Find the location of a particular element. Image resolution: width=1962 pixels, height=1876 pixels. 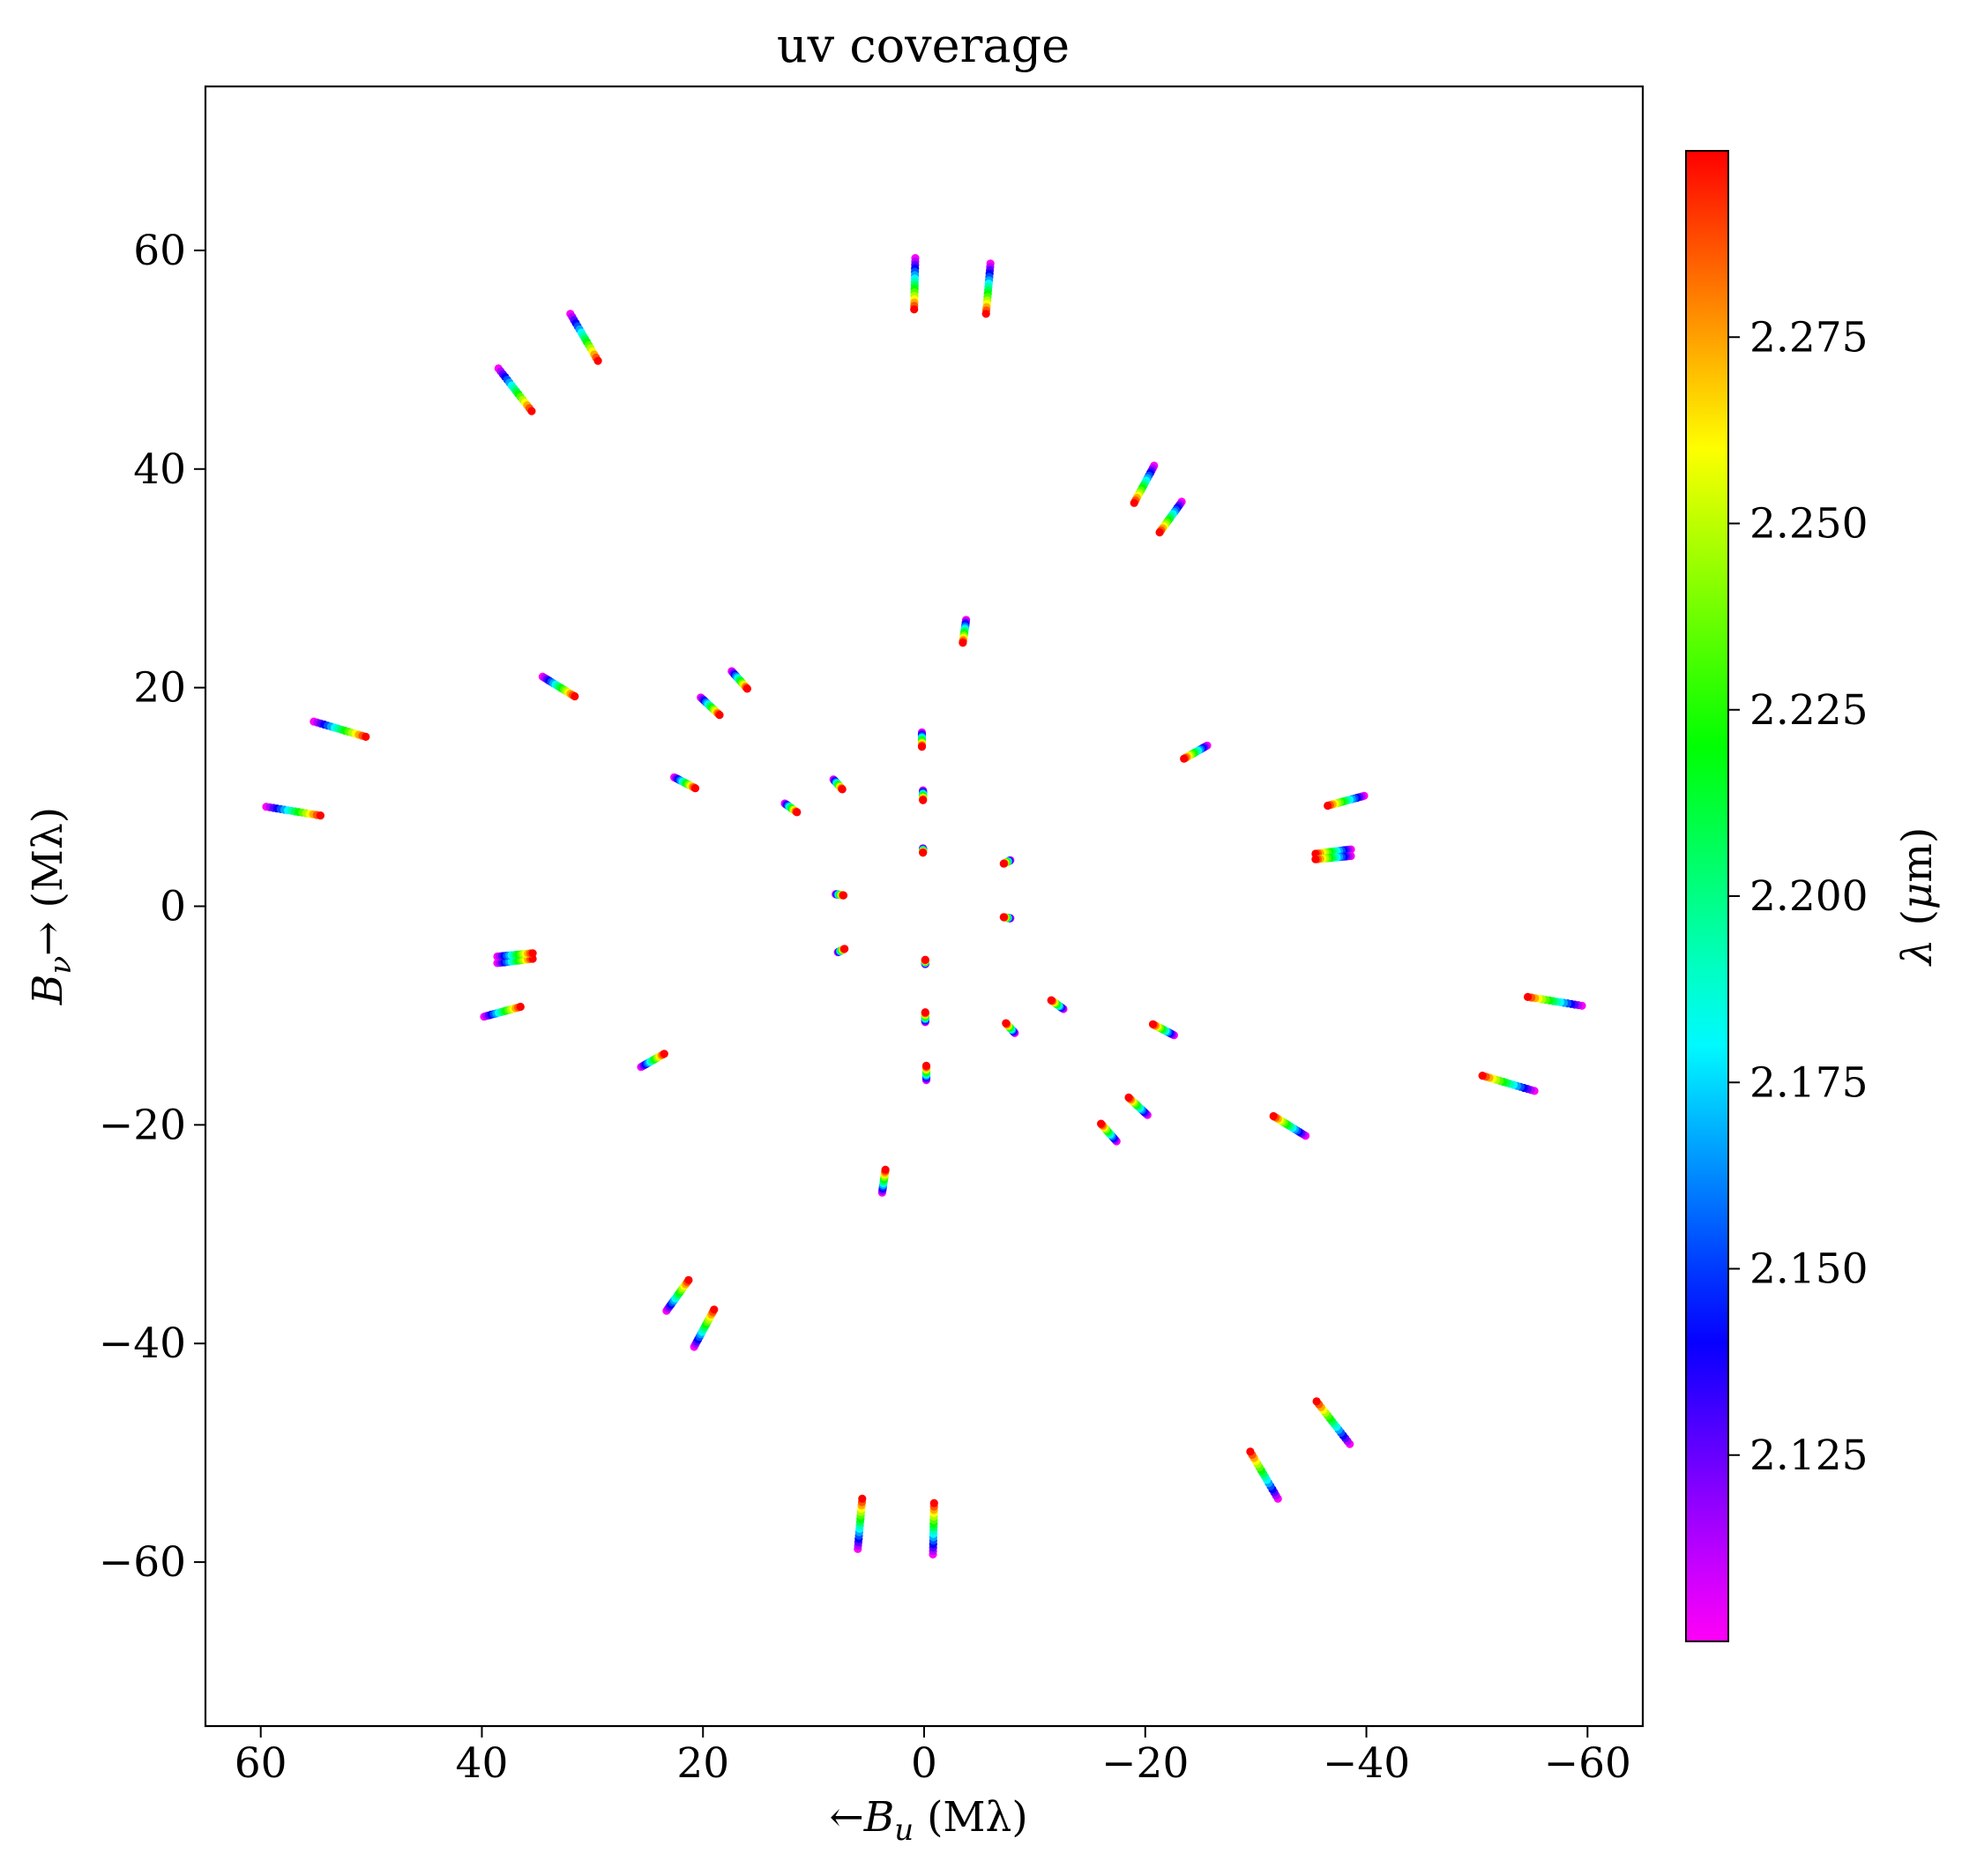

y-tick-label: 20 is located at coordinates (159, 688).